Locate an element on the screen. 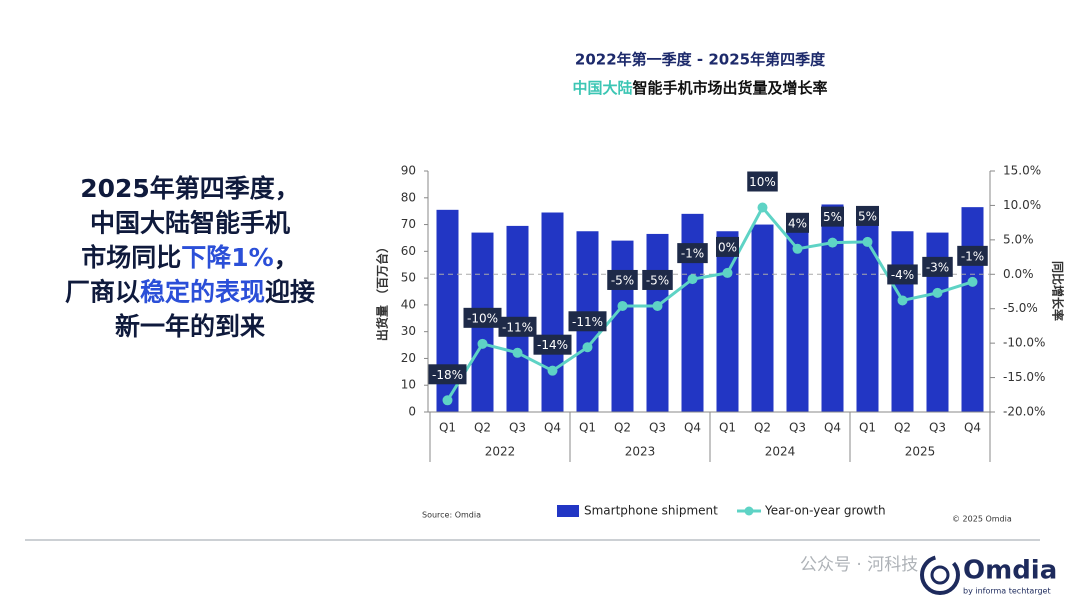 The height and width of the screenshot is (608, 1080). y-tick-label: 60 is located at coordinates (408, 251).